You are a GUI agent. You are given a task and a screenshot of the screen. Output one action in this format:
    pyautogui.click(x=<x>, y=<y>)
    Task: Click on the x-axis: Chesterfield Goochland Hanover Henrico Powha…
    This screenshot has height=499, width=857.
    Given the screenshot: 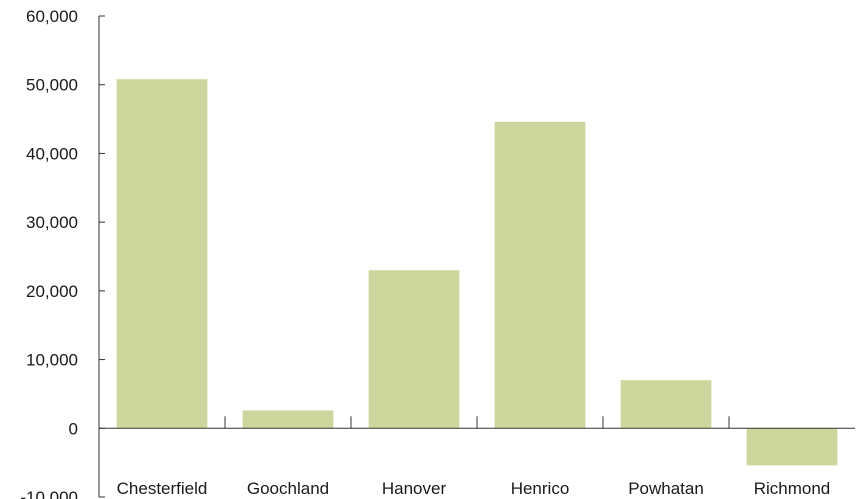 What is the action you would take?
    pyautogui.click(x=477, y=457)
    